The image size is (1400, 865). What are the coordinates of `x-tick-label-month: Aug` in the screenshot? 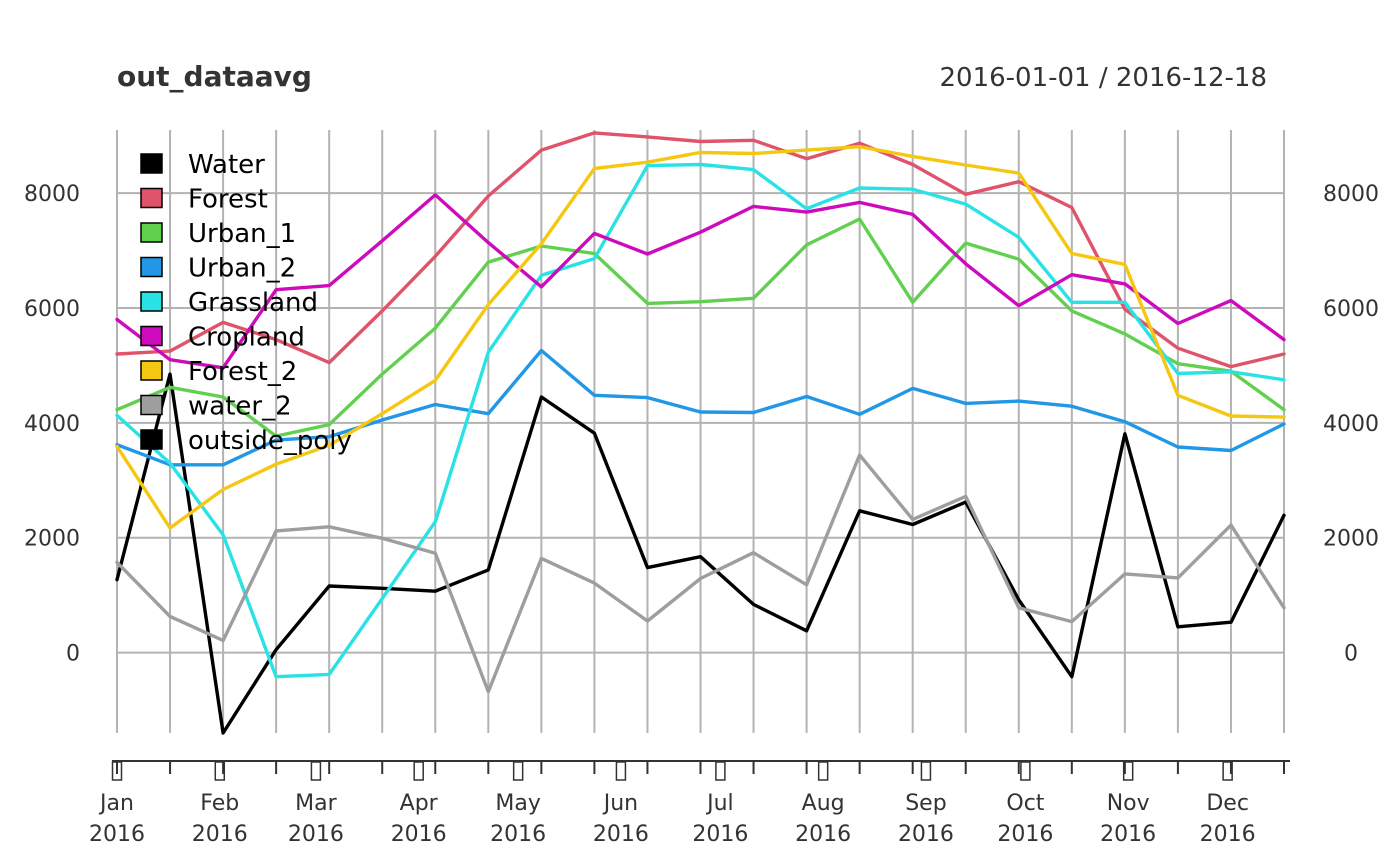 It's located at (823, 803).